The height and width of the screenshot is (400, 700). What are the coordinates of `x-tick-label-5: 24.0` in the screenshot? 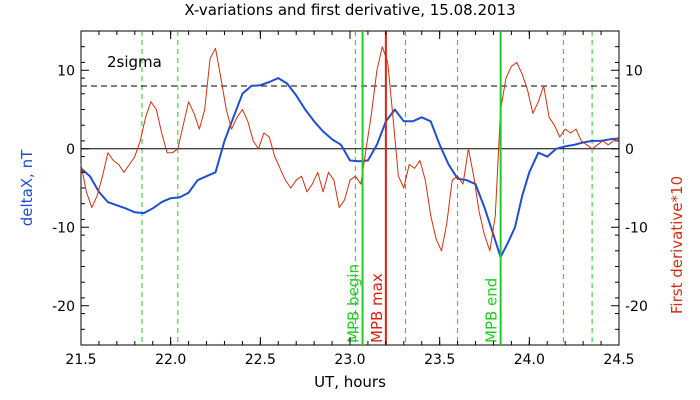 It's located at (529, 360).